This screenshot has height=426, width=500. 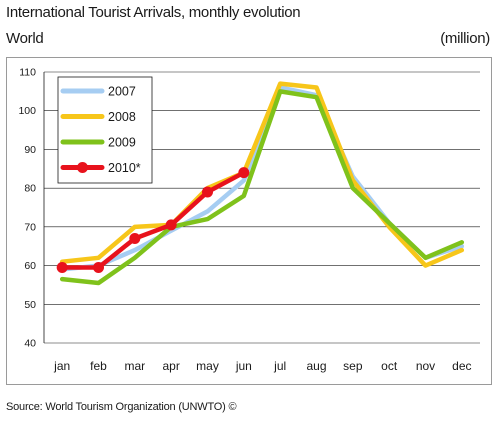 I want to click on region-label: World, so click(x=25, y=38).